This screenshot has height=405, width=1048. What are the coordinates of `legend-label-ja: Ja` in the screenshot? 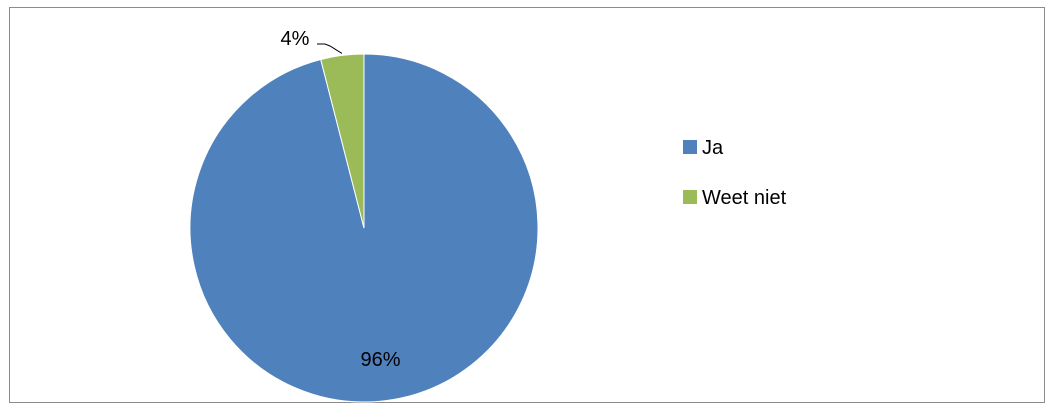 It's located at (713, 148).